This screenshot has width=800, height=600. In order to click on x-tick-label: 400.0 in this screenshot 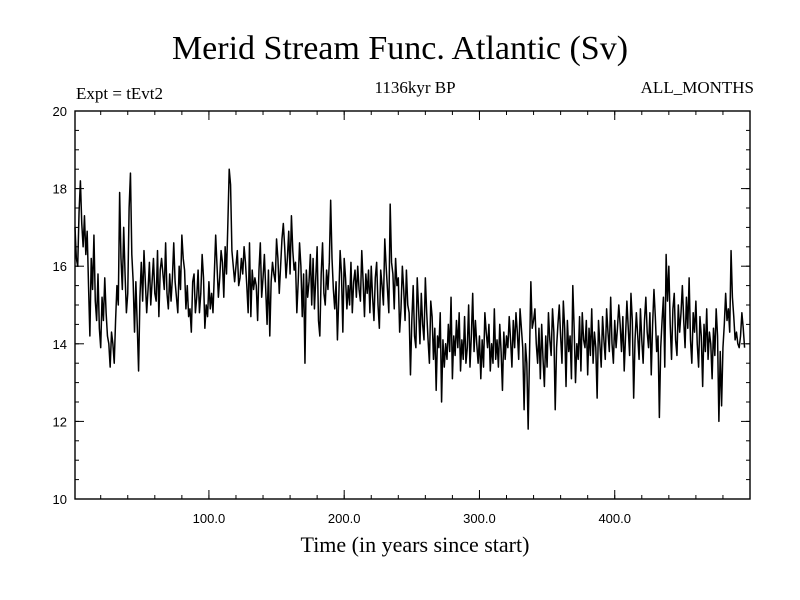, I will do `click(614, 518)`.